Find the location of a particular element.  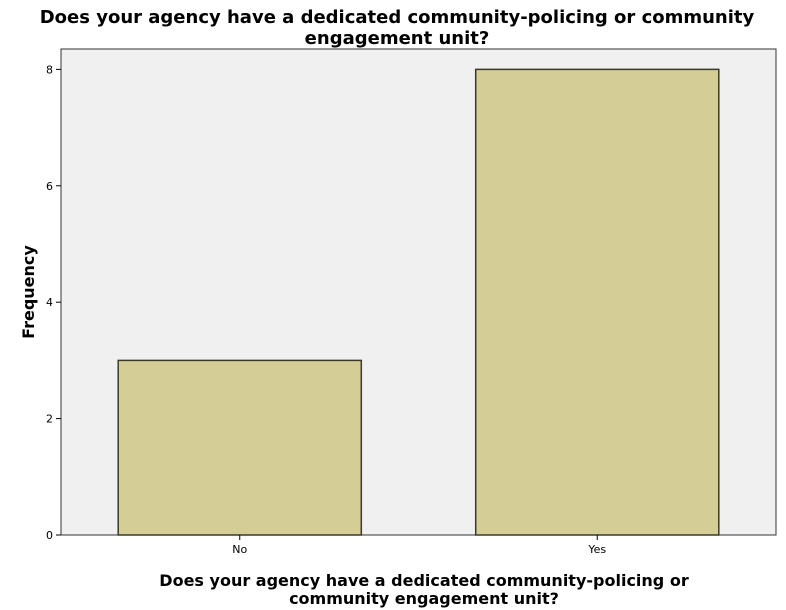

bar-no is located at coordinates (240, 447).